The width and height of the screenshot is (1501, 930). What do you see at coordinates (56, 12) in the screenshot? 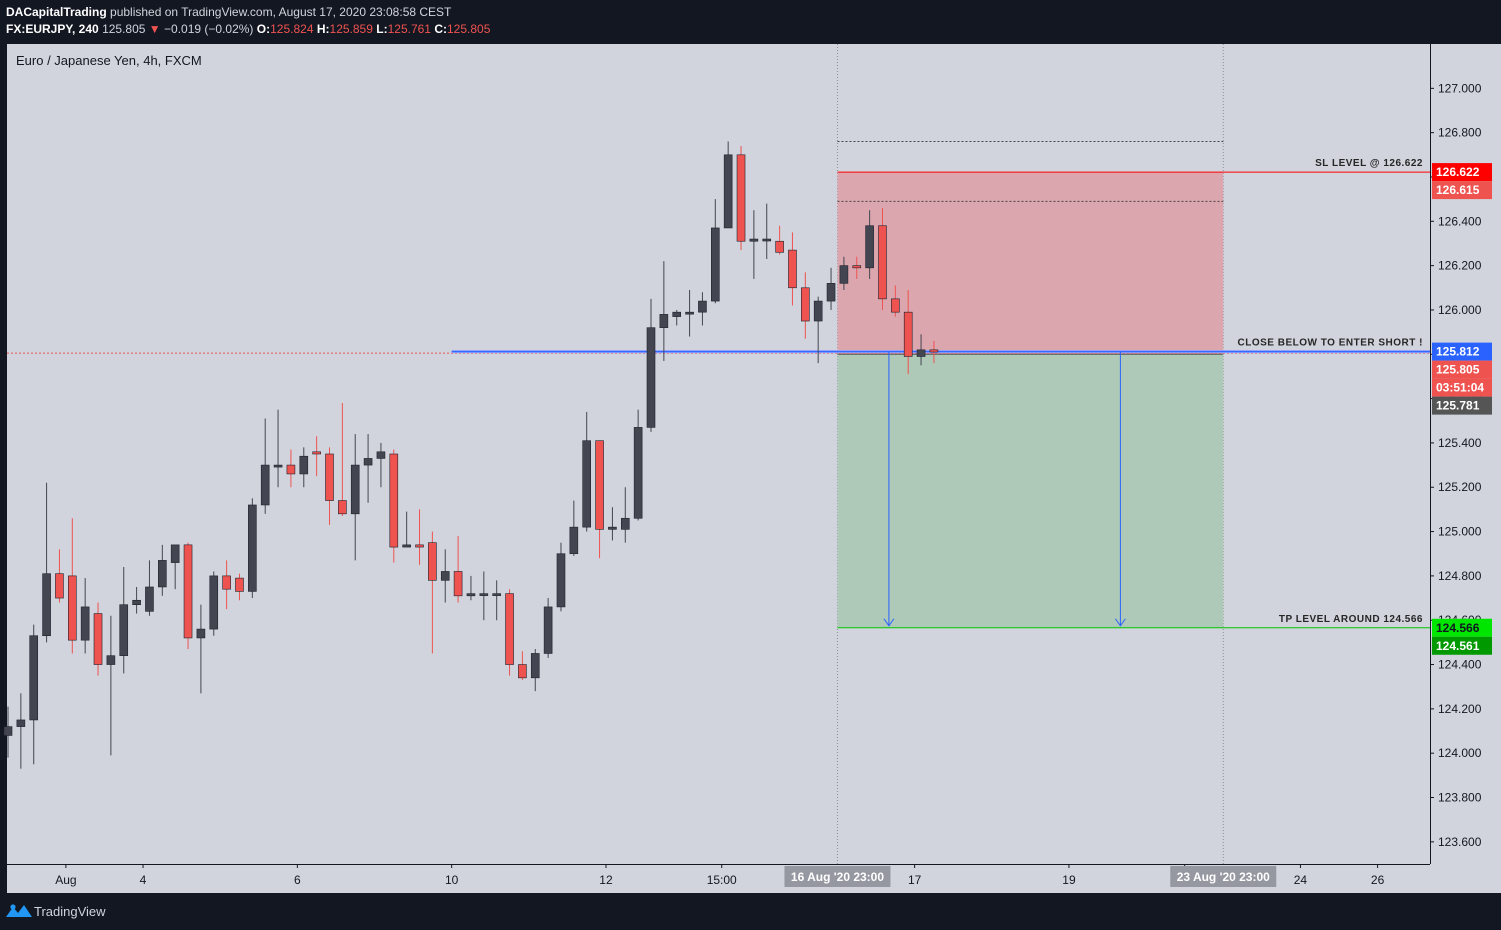
I see `author-name: DACapitalTrading` at bounding box center [56, 12].